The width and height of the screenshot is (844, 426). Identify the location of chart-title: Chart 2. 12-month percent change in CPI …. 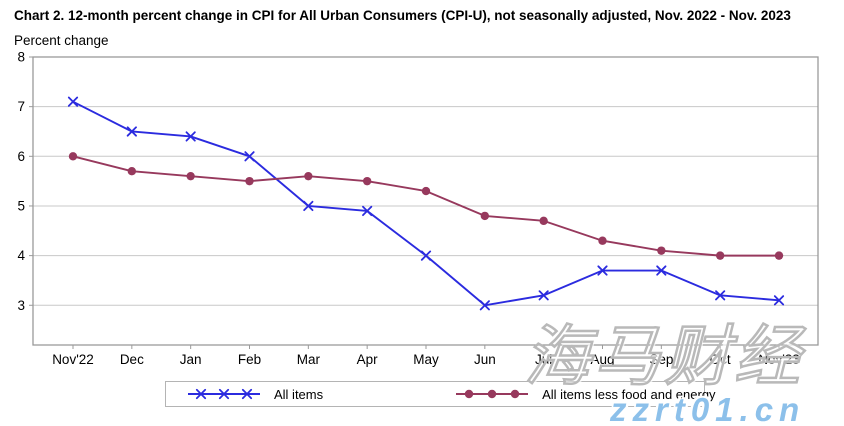
(402, 15).